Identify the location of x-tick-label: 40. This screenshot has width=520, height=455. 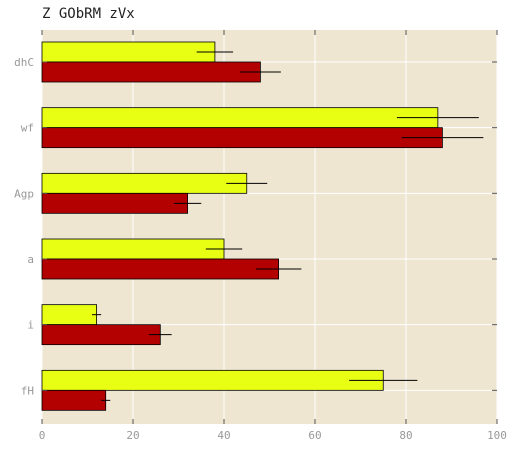
(223, 435).